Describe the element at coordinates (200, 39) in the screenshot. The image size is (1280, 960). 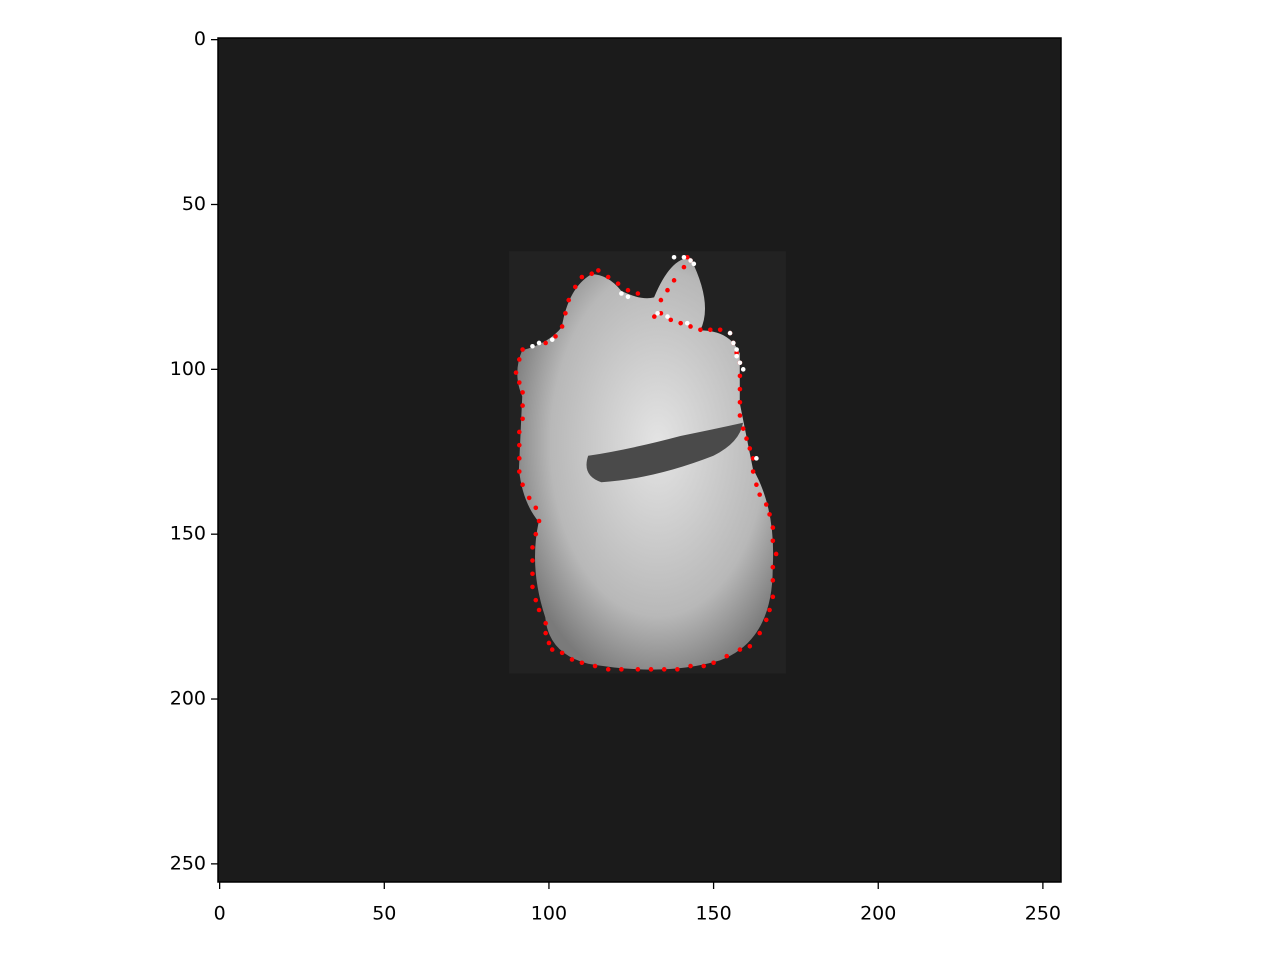
I see `y-tick-label: 0` at that location.